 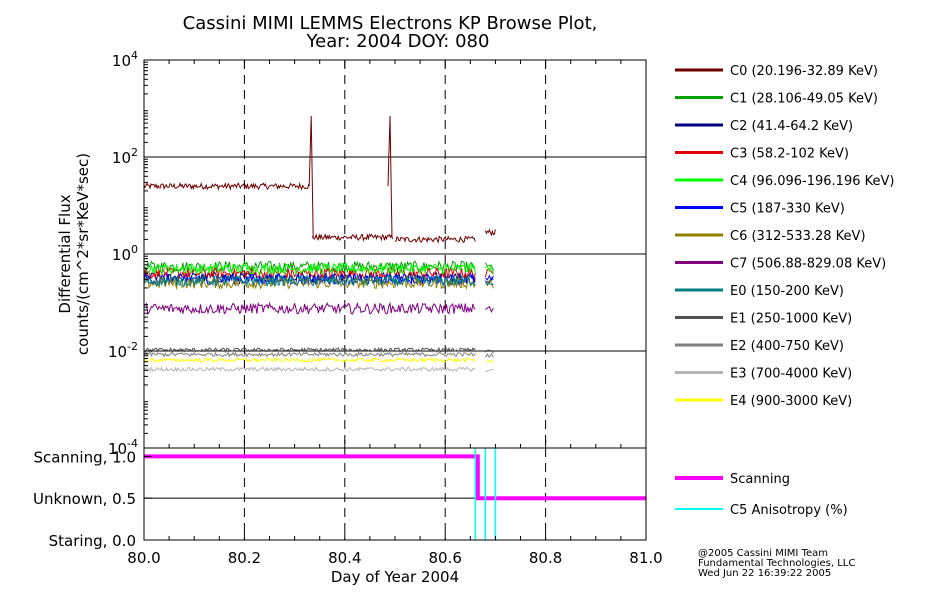 What do you see at coordinates (84, 457) in the screenshot?
I see `ytick-lower-label-0: Scanning, 1.0` at bounding box center [84, 457].